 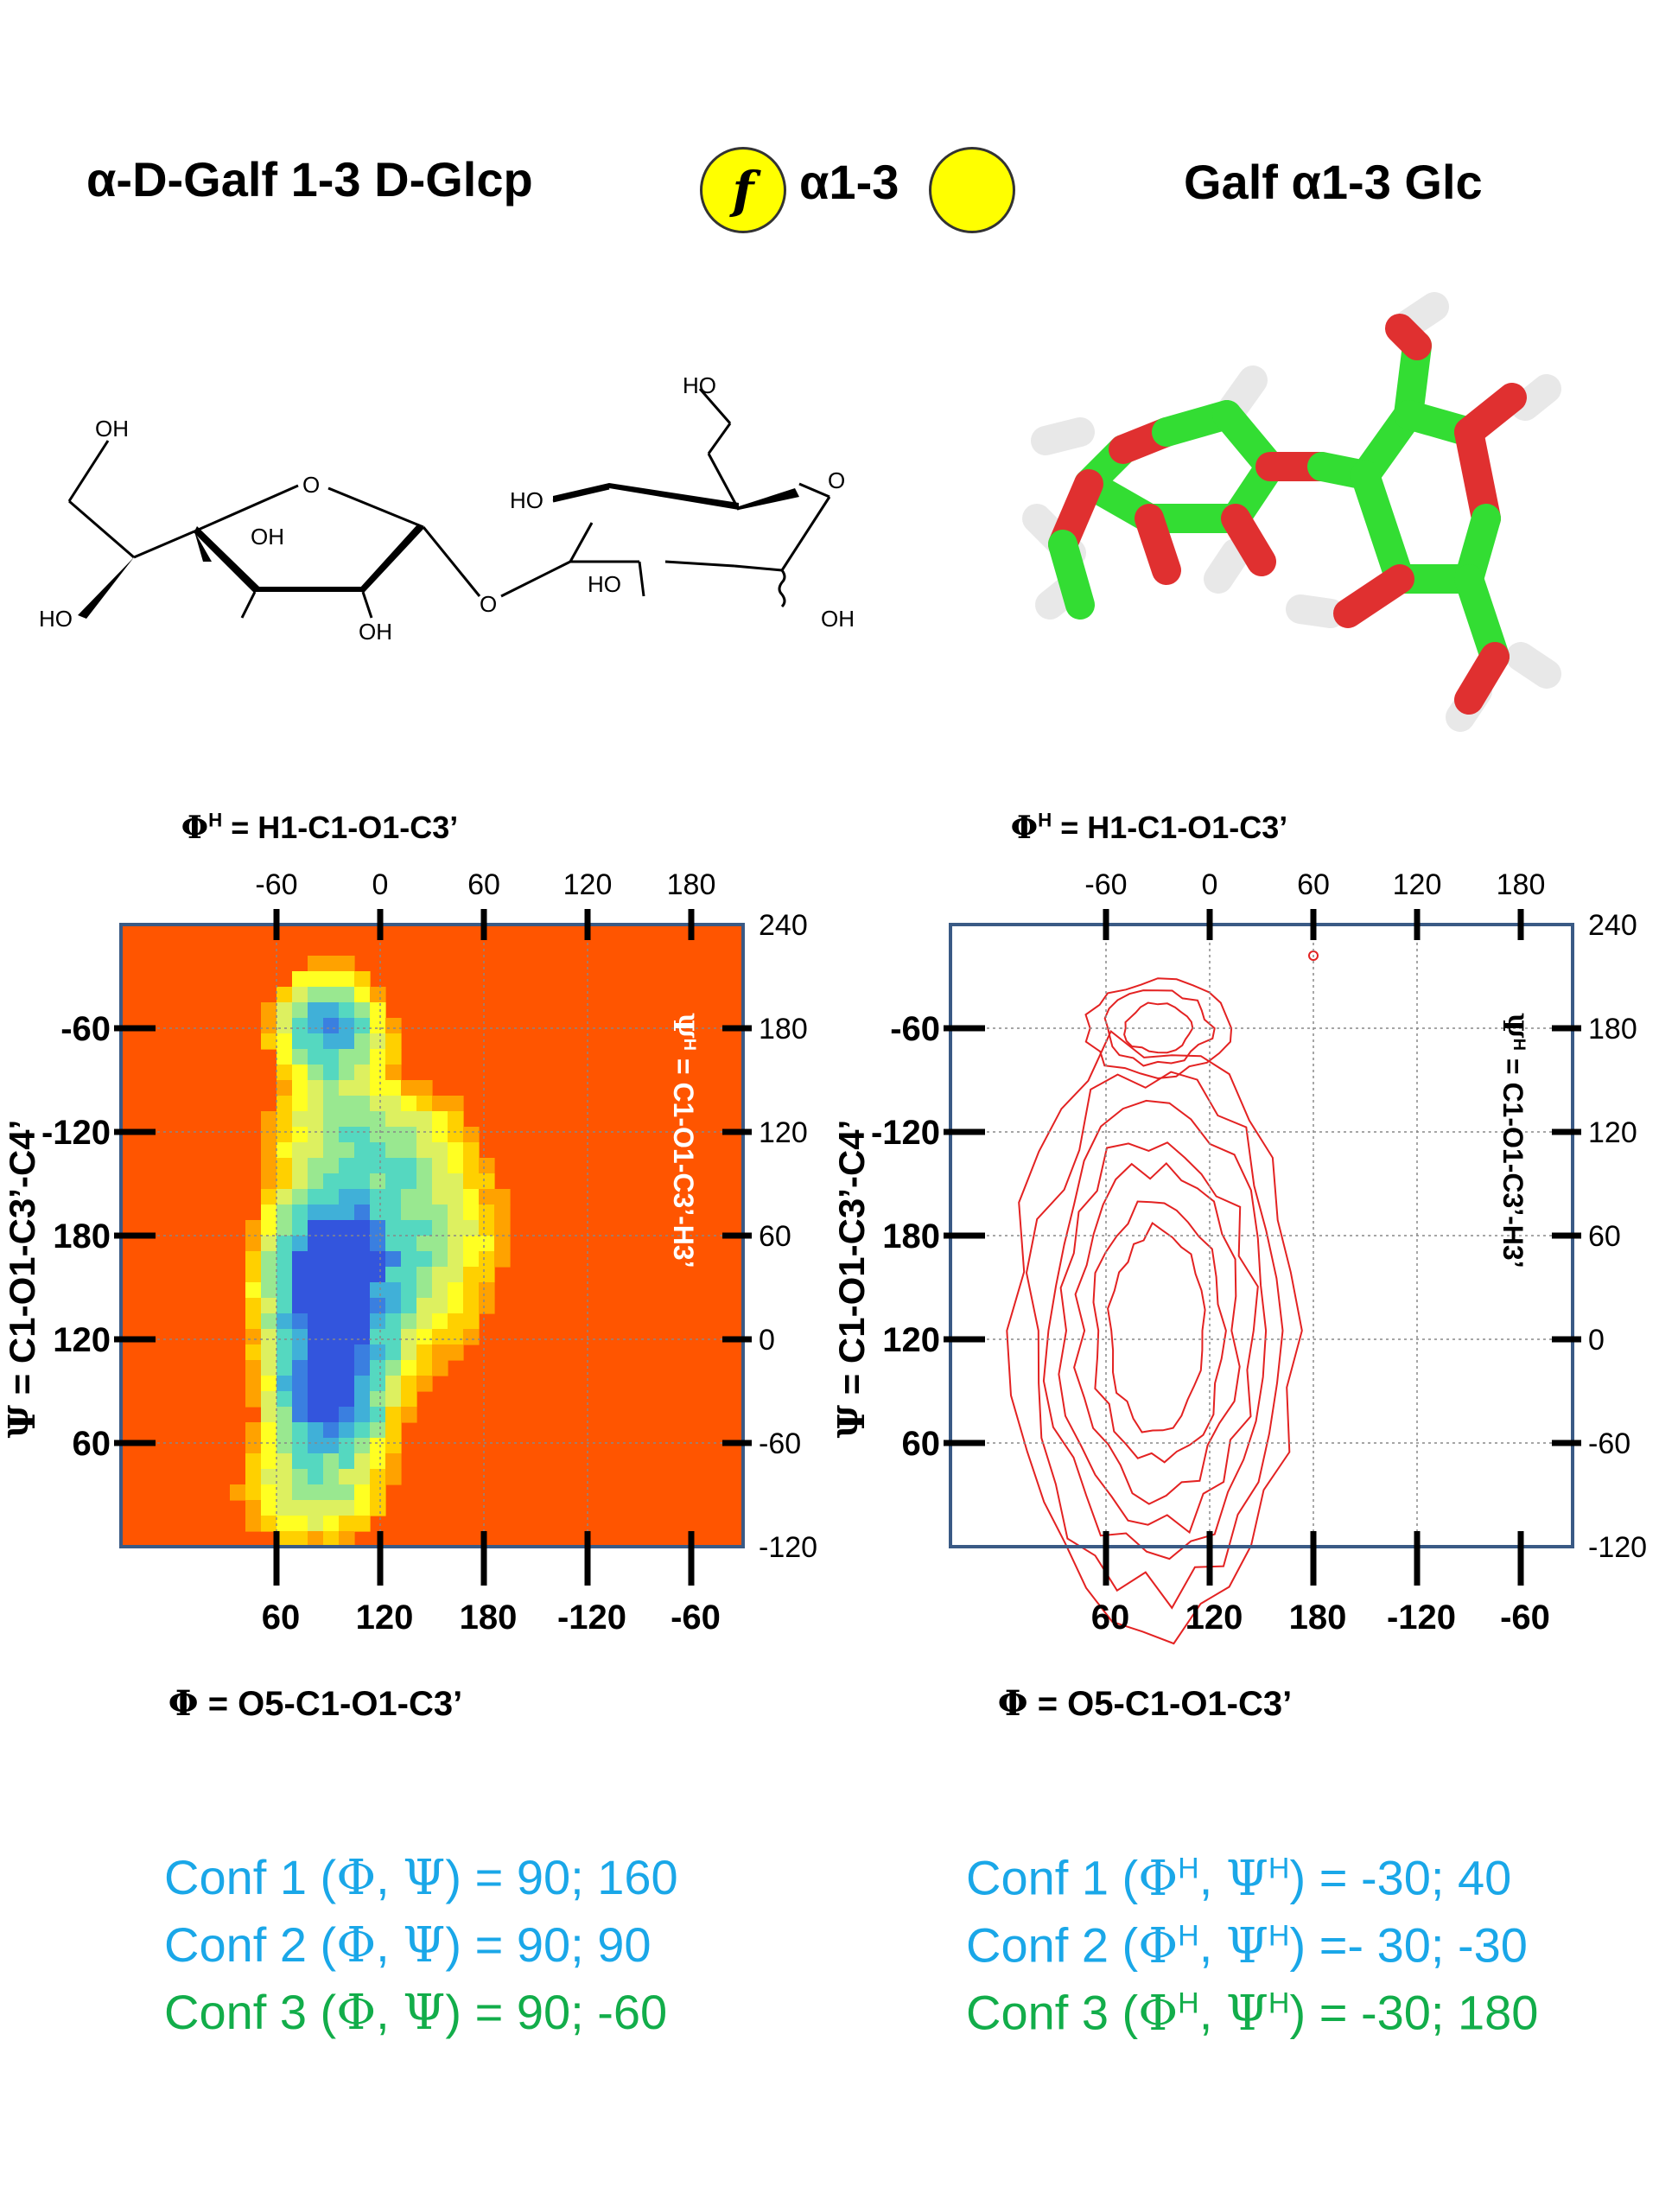 I want to click on conformation-prefix: Conf 1 (, so click(x=1052, y=1877).